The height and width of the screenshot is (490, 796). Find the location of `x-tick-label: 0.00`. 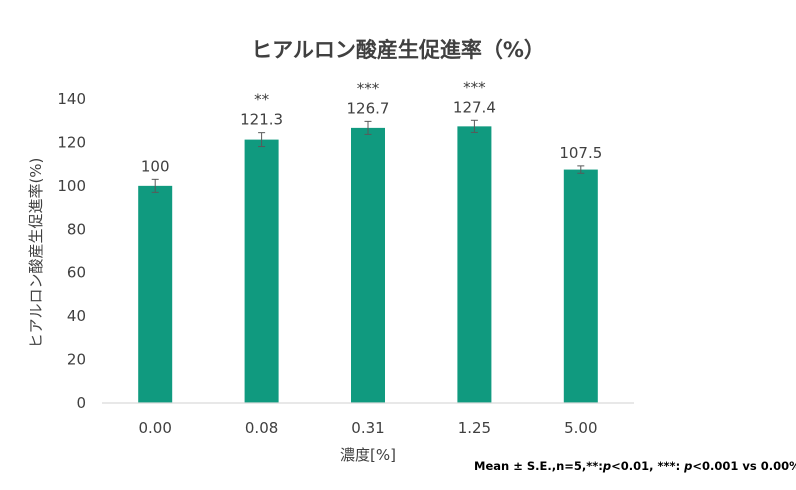

x-tick-label: 0.00 is located at coordinates (154, 428).